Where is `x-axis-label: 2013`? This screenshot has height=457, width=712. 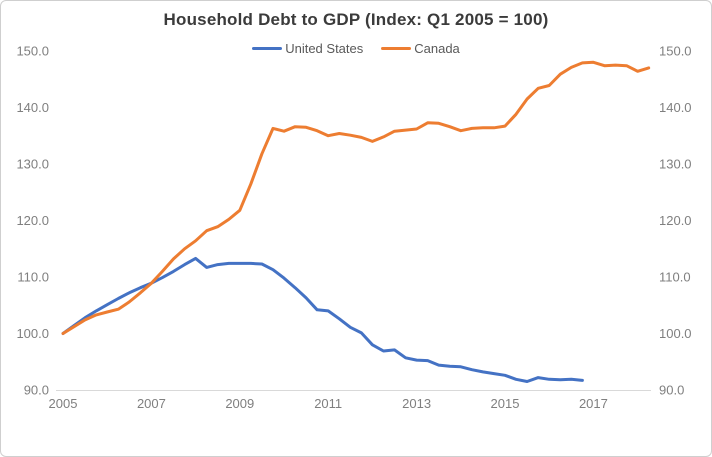 x-axis-label: 2013 is located at coordinates (416, 403).